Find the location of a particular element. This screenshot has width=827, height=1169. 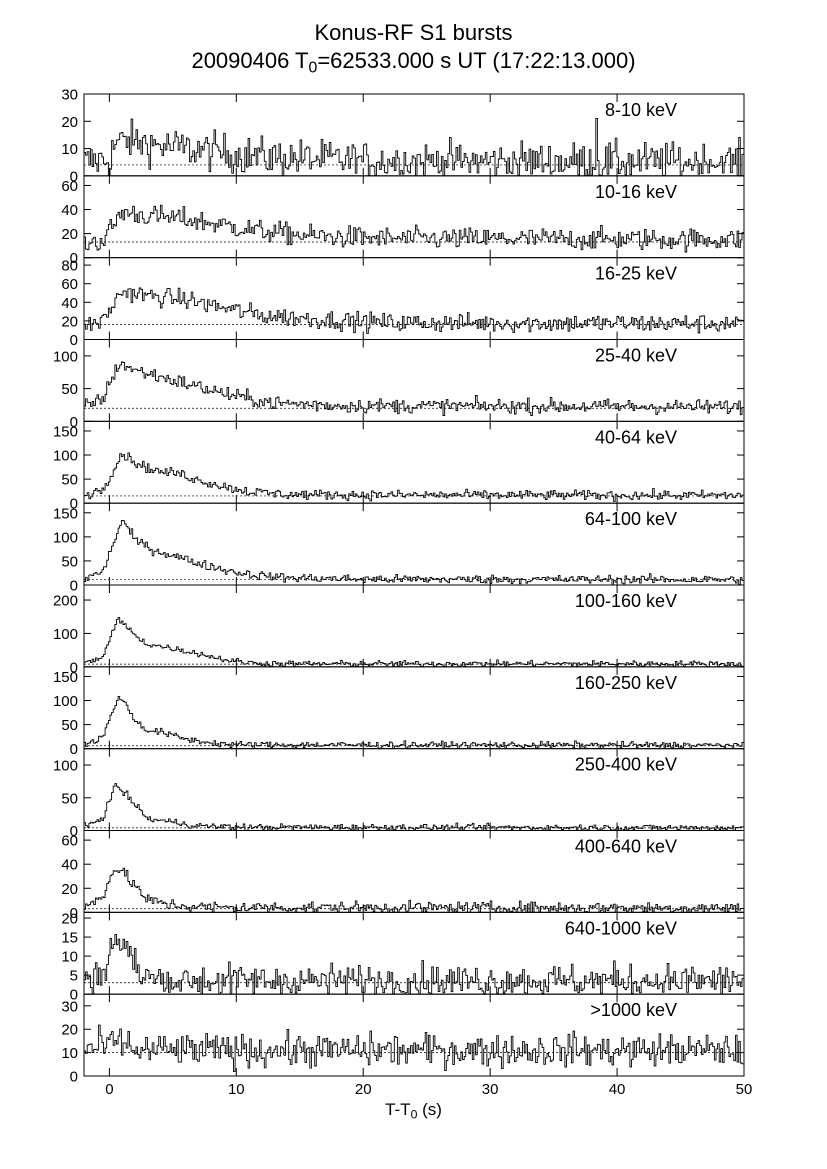

energy-band-label: >1000 keV is located at coordinates (633, 1010).